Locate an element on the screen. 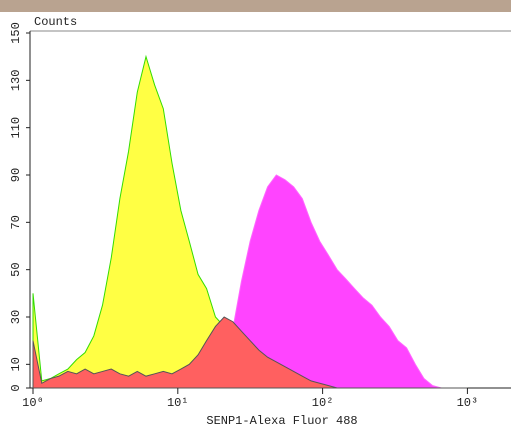 This screenshot has height=430, width=511. histogram-area is located at coordinates (250, 352).